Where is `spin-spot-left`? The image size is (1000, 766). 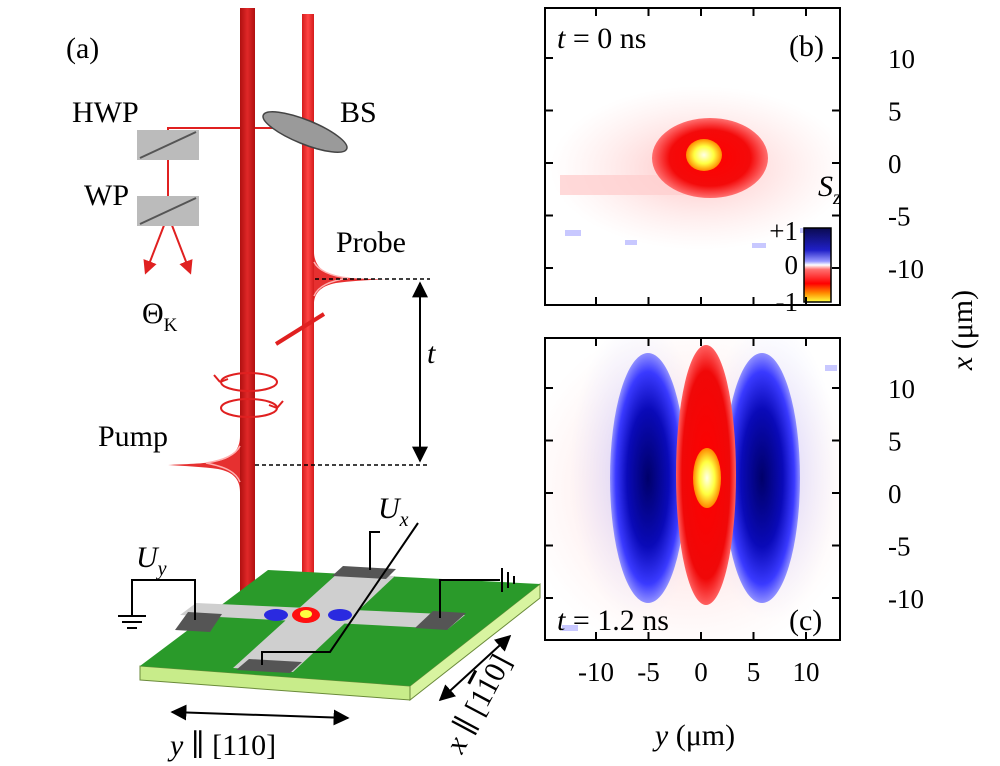 spin-spot-left is located at coordinates (276, 615).